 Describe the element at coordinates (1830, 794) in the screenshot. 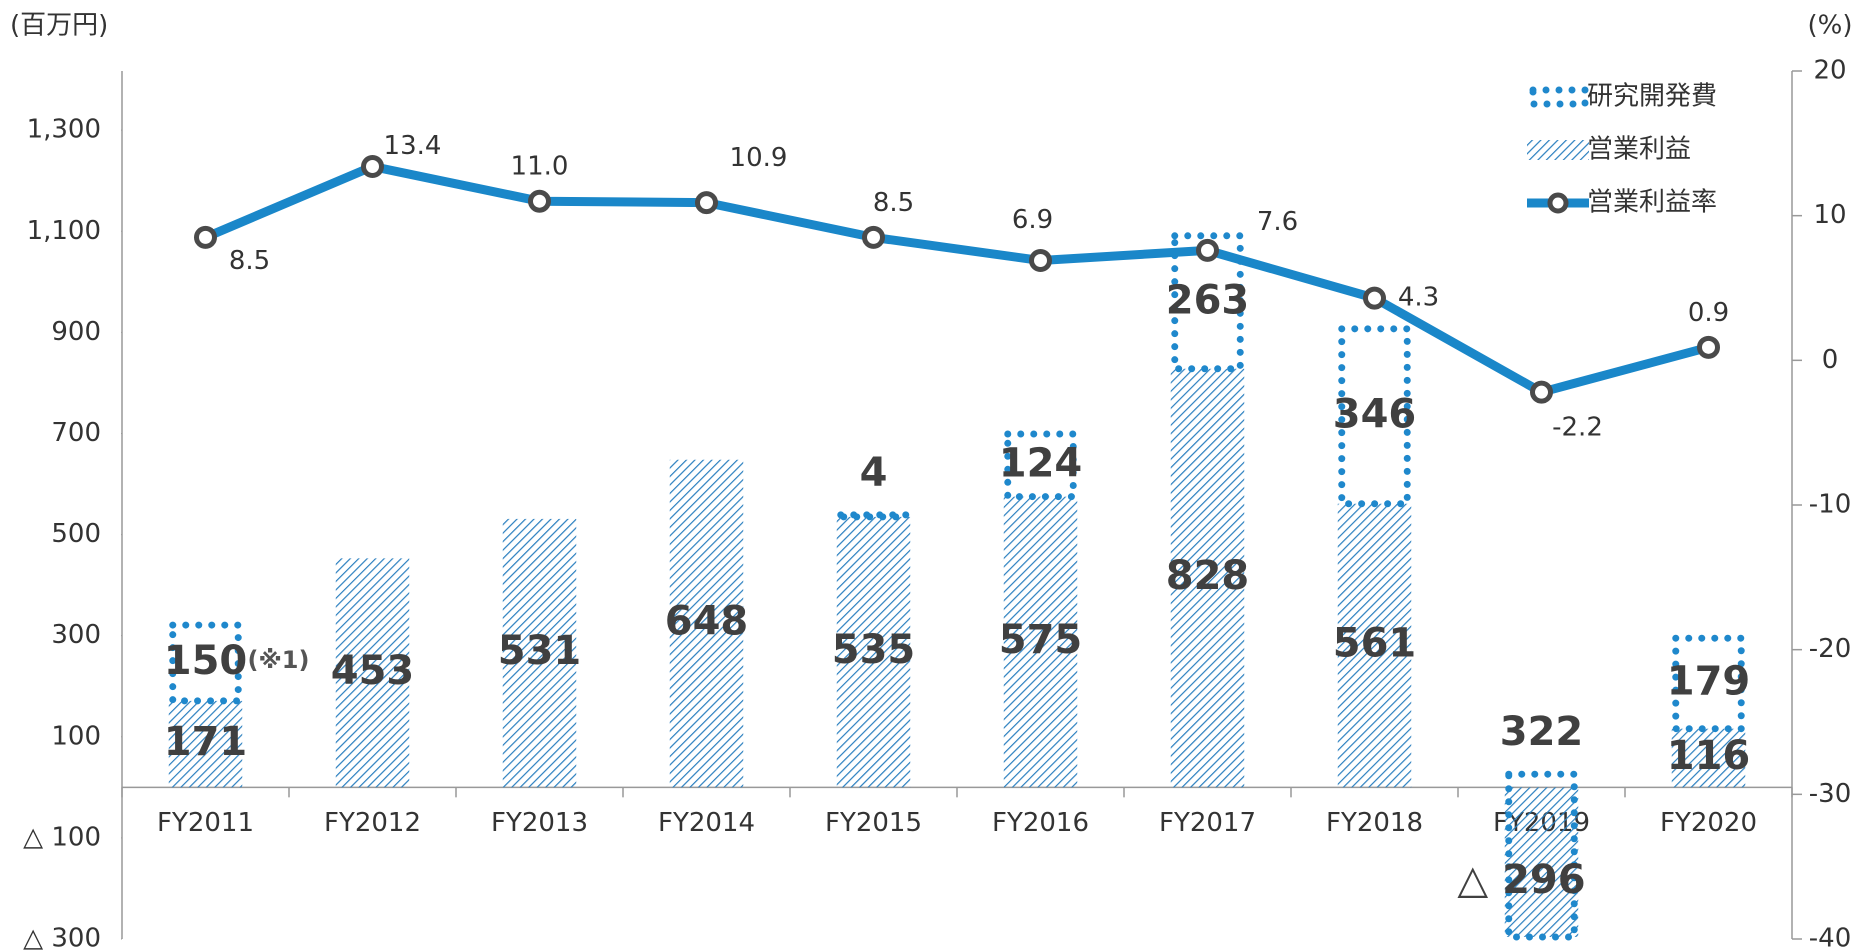

I see `y2-tick-label: -30` at that location.